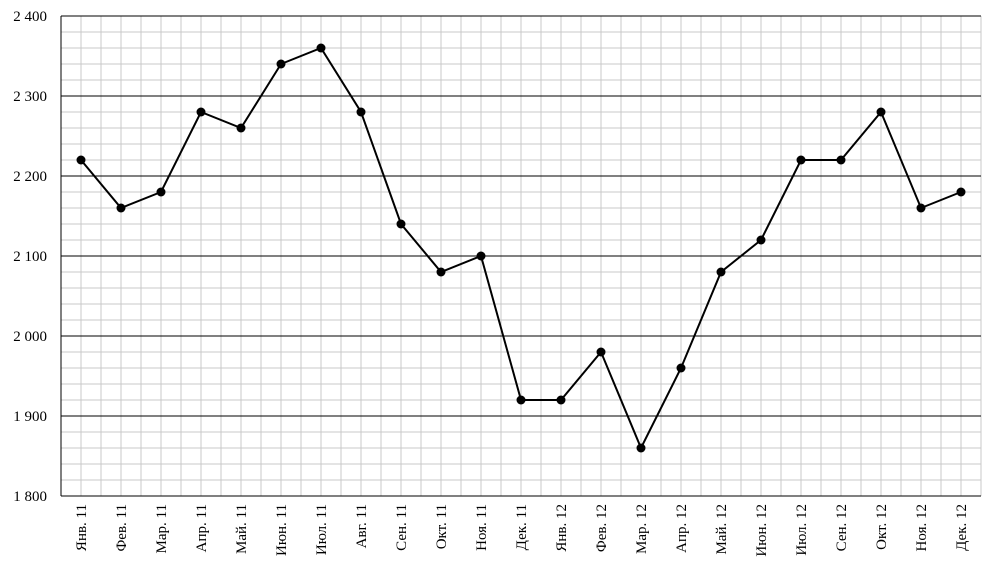 Image resolution: width=982 pixels, height=572 pixels. I want to click on x-tick-label: Июн. 12, so click(762, 530).